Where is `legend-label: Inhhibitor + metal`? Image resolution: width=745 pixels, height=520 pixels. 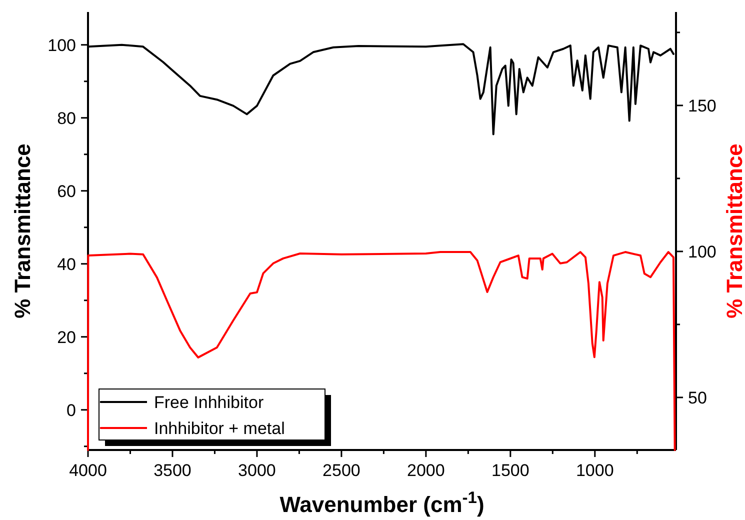 legend-label: Inhhibitor + metal is located at coordinates (219, 428).